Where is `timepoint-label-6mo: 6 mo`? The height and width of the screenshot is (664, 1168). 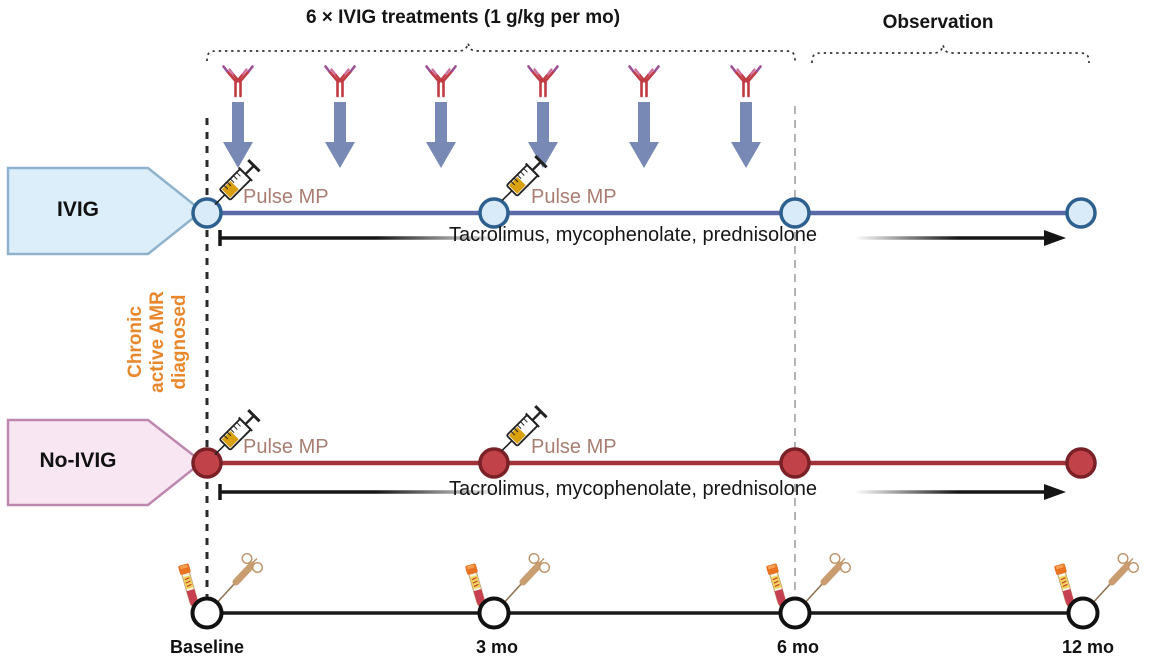 timepoint-label-6mo: 6 mo is located at coordinates (797, 647).